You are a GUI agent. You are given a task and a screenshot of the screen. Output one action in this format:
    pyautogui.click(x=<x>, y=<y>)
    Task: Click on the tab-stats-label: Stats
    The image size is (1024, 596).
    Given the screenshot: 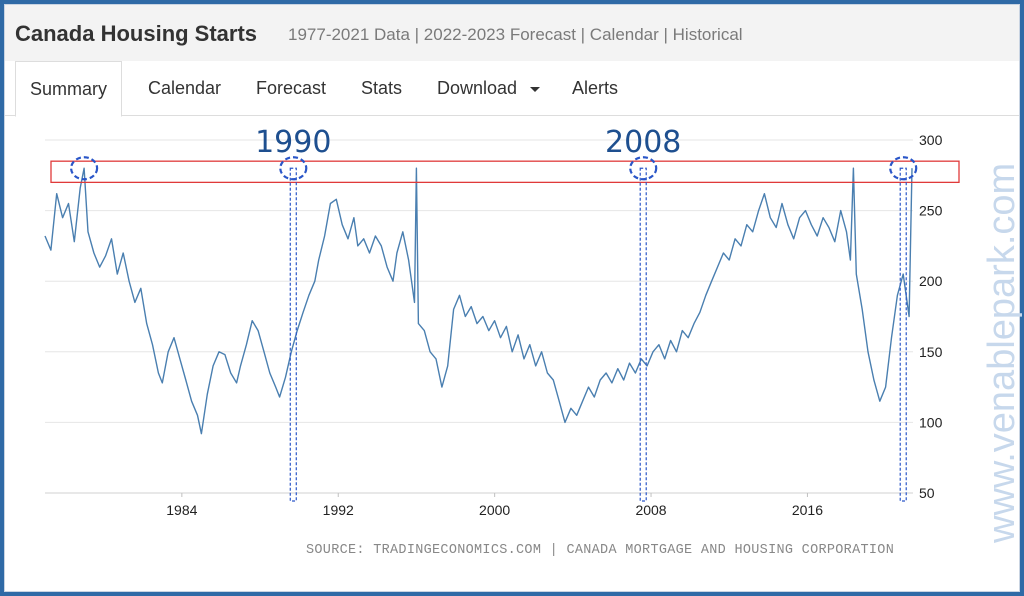 What is the action you would take?
    pyautogui.click(x=382, y=88)
    